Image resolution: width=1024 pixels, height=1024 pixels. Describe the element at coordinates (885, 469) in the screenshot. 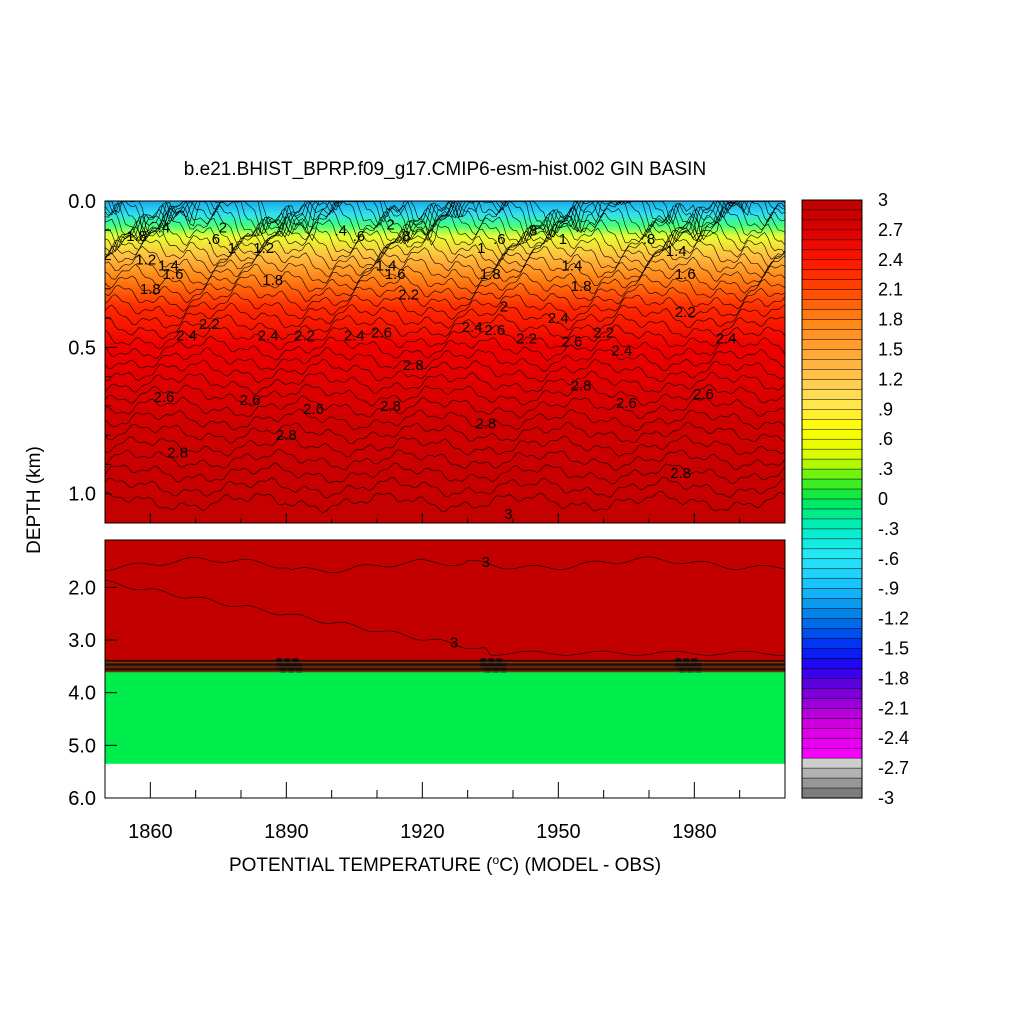

I see `colorbar-label: .3` at that location.